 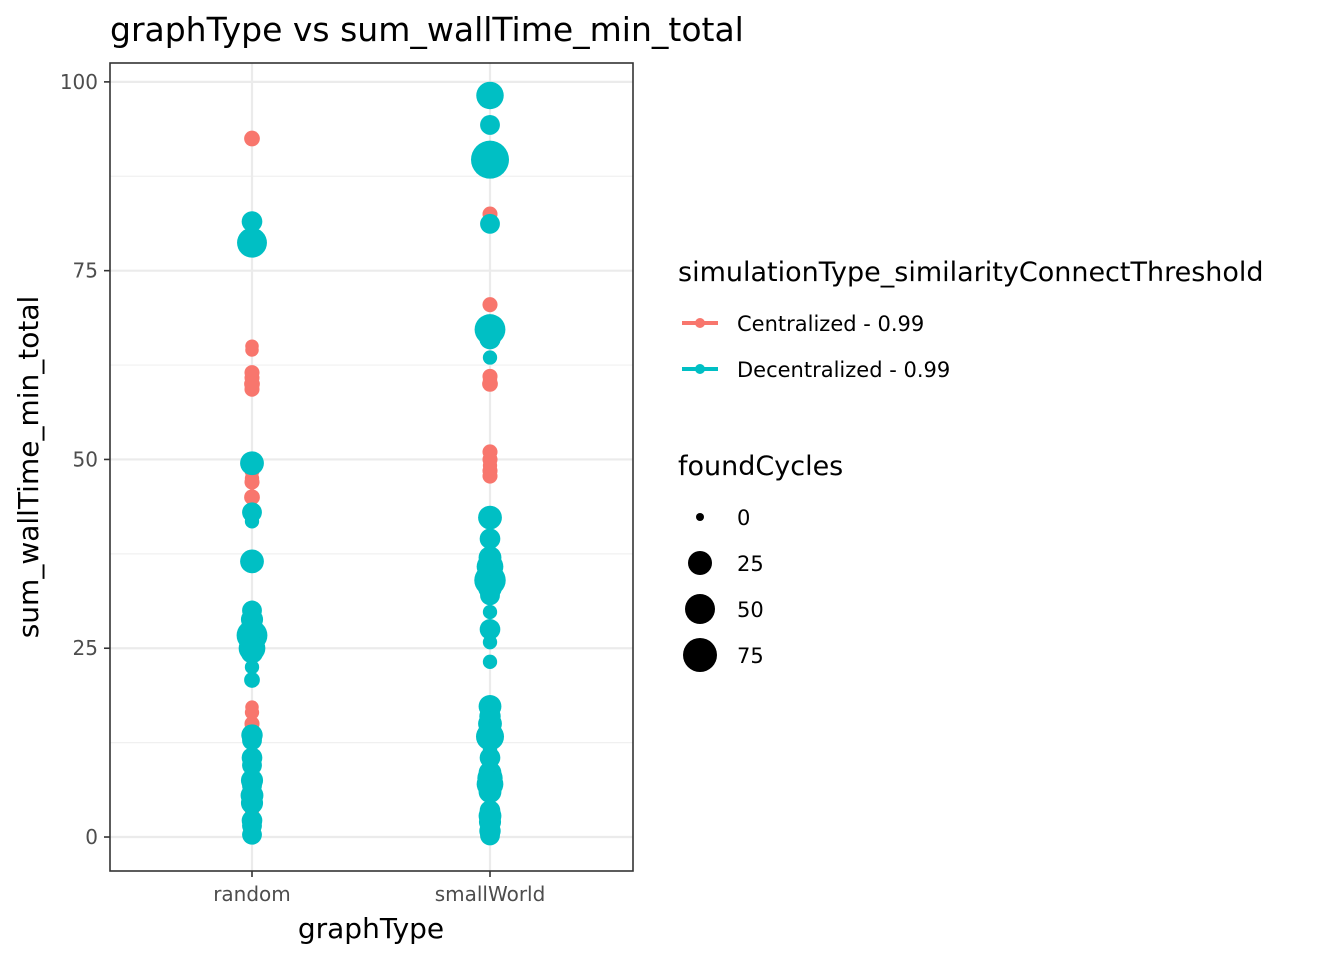 I want to click on y-tick-label: 25, so click(x=85, y=648).